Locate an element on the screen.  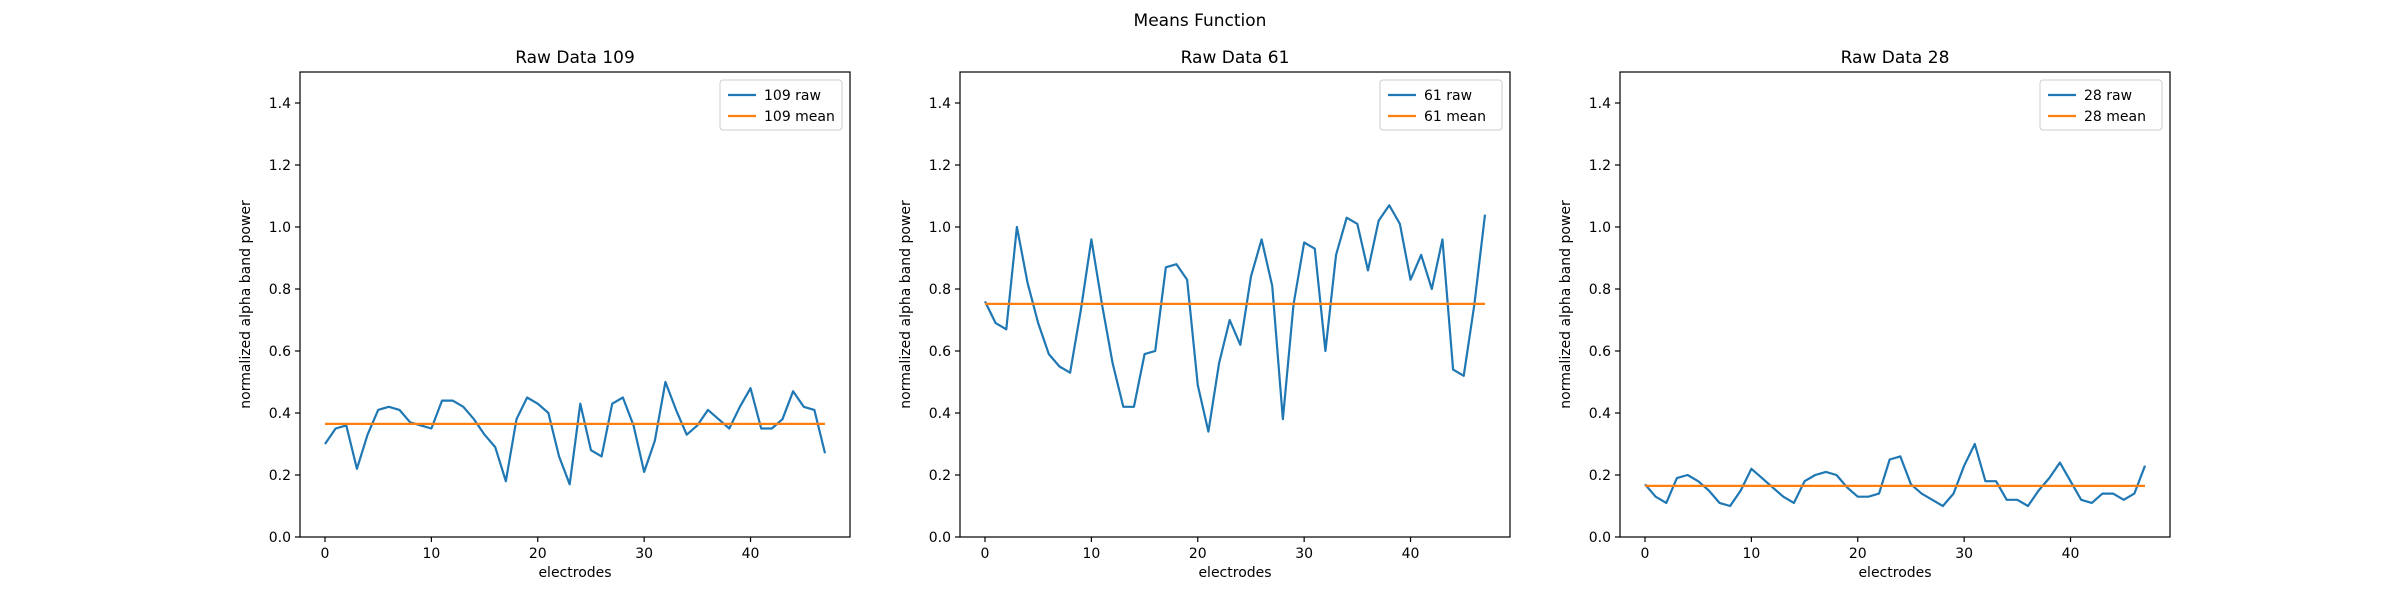
series-line-109-raw is located at coordinates (575, 433).